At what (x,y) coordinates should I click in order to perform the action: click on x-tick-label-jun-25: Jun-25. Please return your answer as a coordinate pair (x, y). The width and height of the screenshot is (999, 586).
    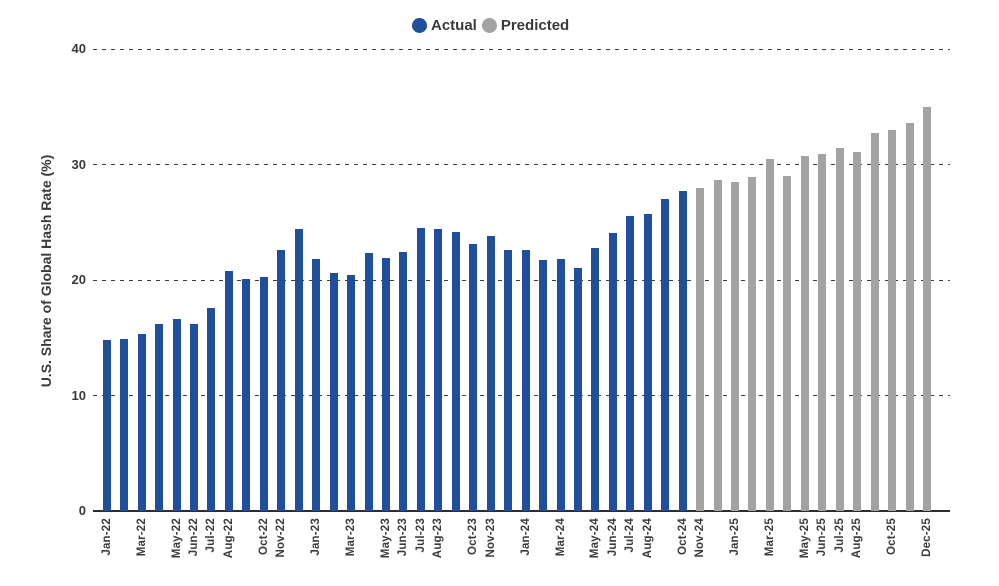
    Looking at the image, I should click on (822, 537).